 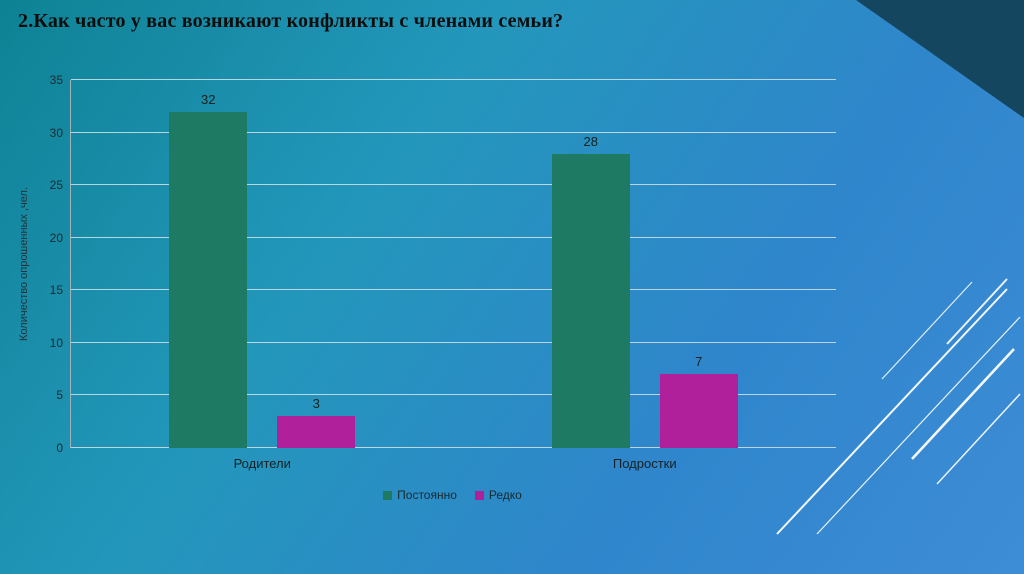 I want to click on legend-item: Постоянно, so click(x=420, y=495).